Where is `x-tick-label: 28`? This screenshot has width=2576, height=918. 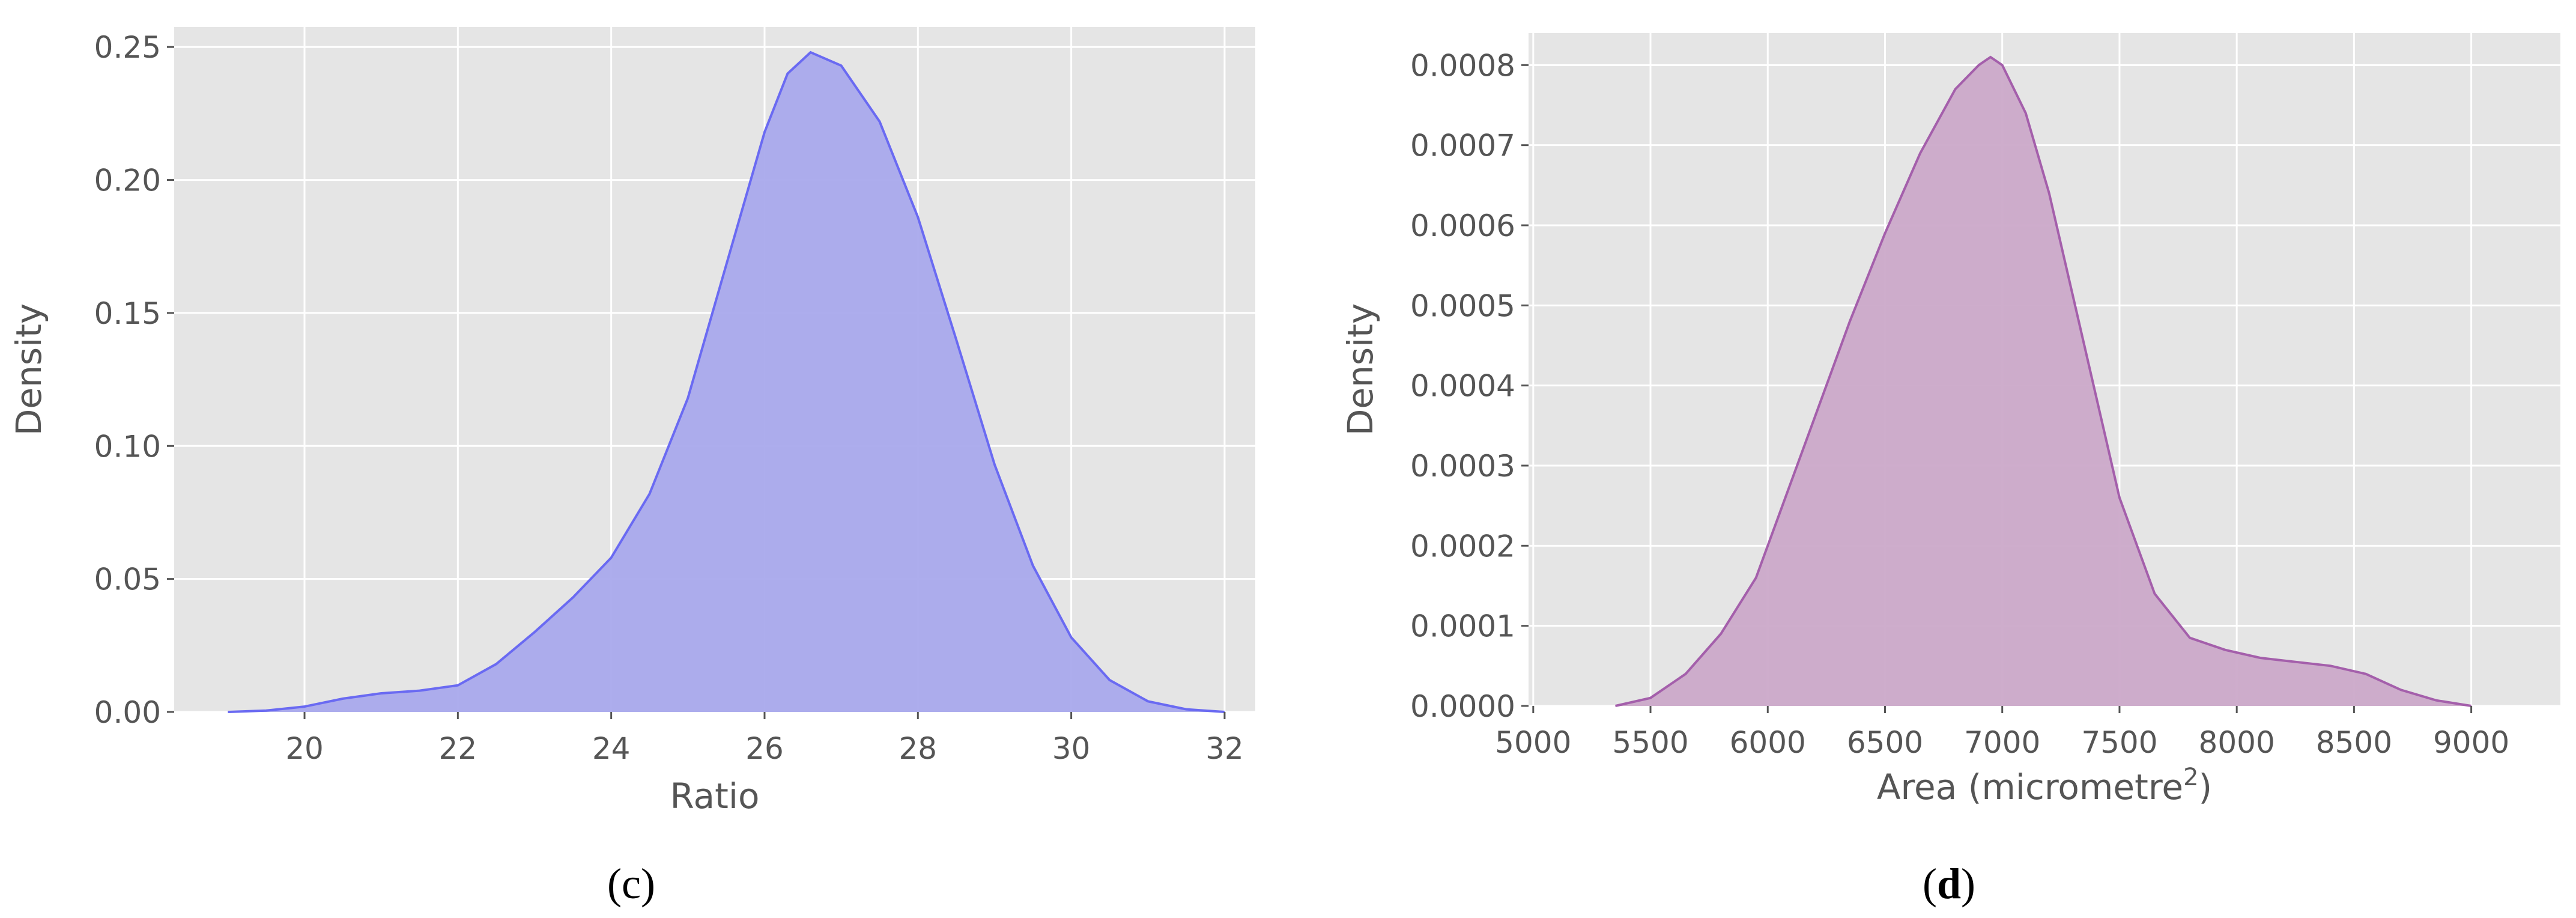 x-tick-label: 28 is located at coordinates (918, 748).